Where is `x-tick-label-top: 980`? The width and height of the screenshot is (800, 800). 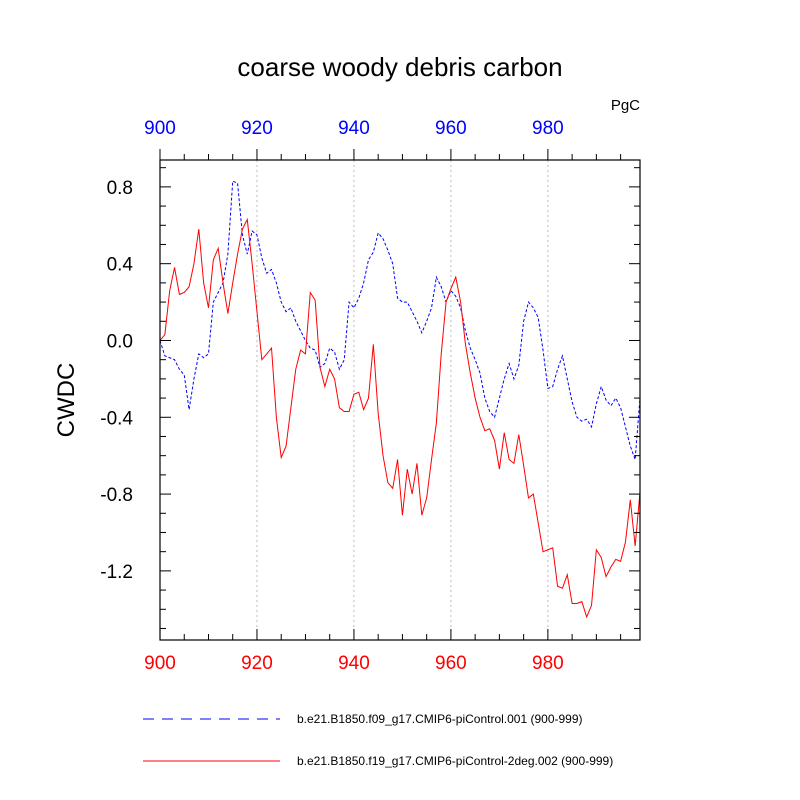
x-tick-label-top: 980 is located at coordinates (548, 128).